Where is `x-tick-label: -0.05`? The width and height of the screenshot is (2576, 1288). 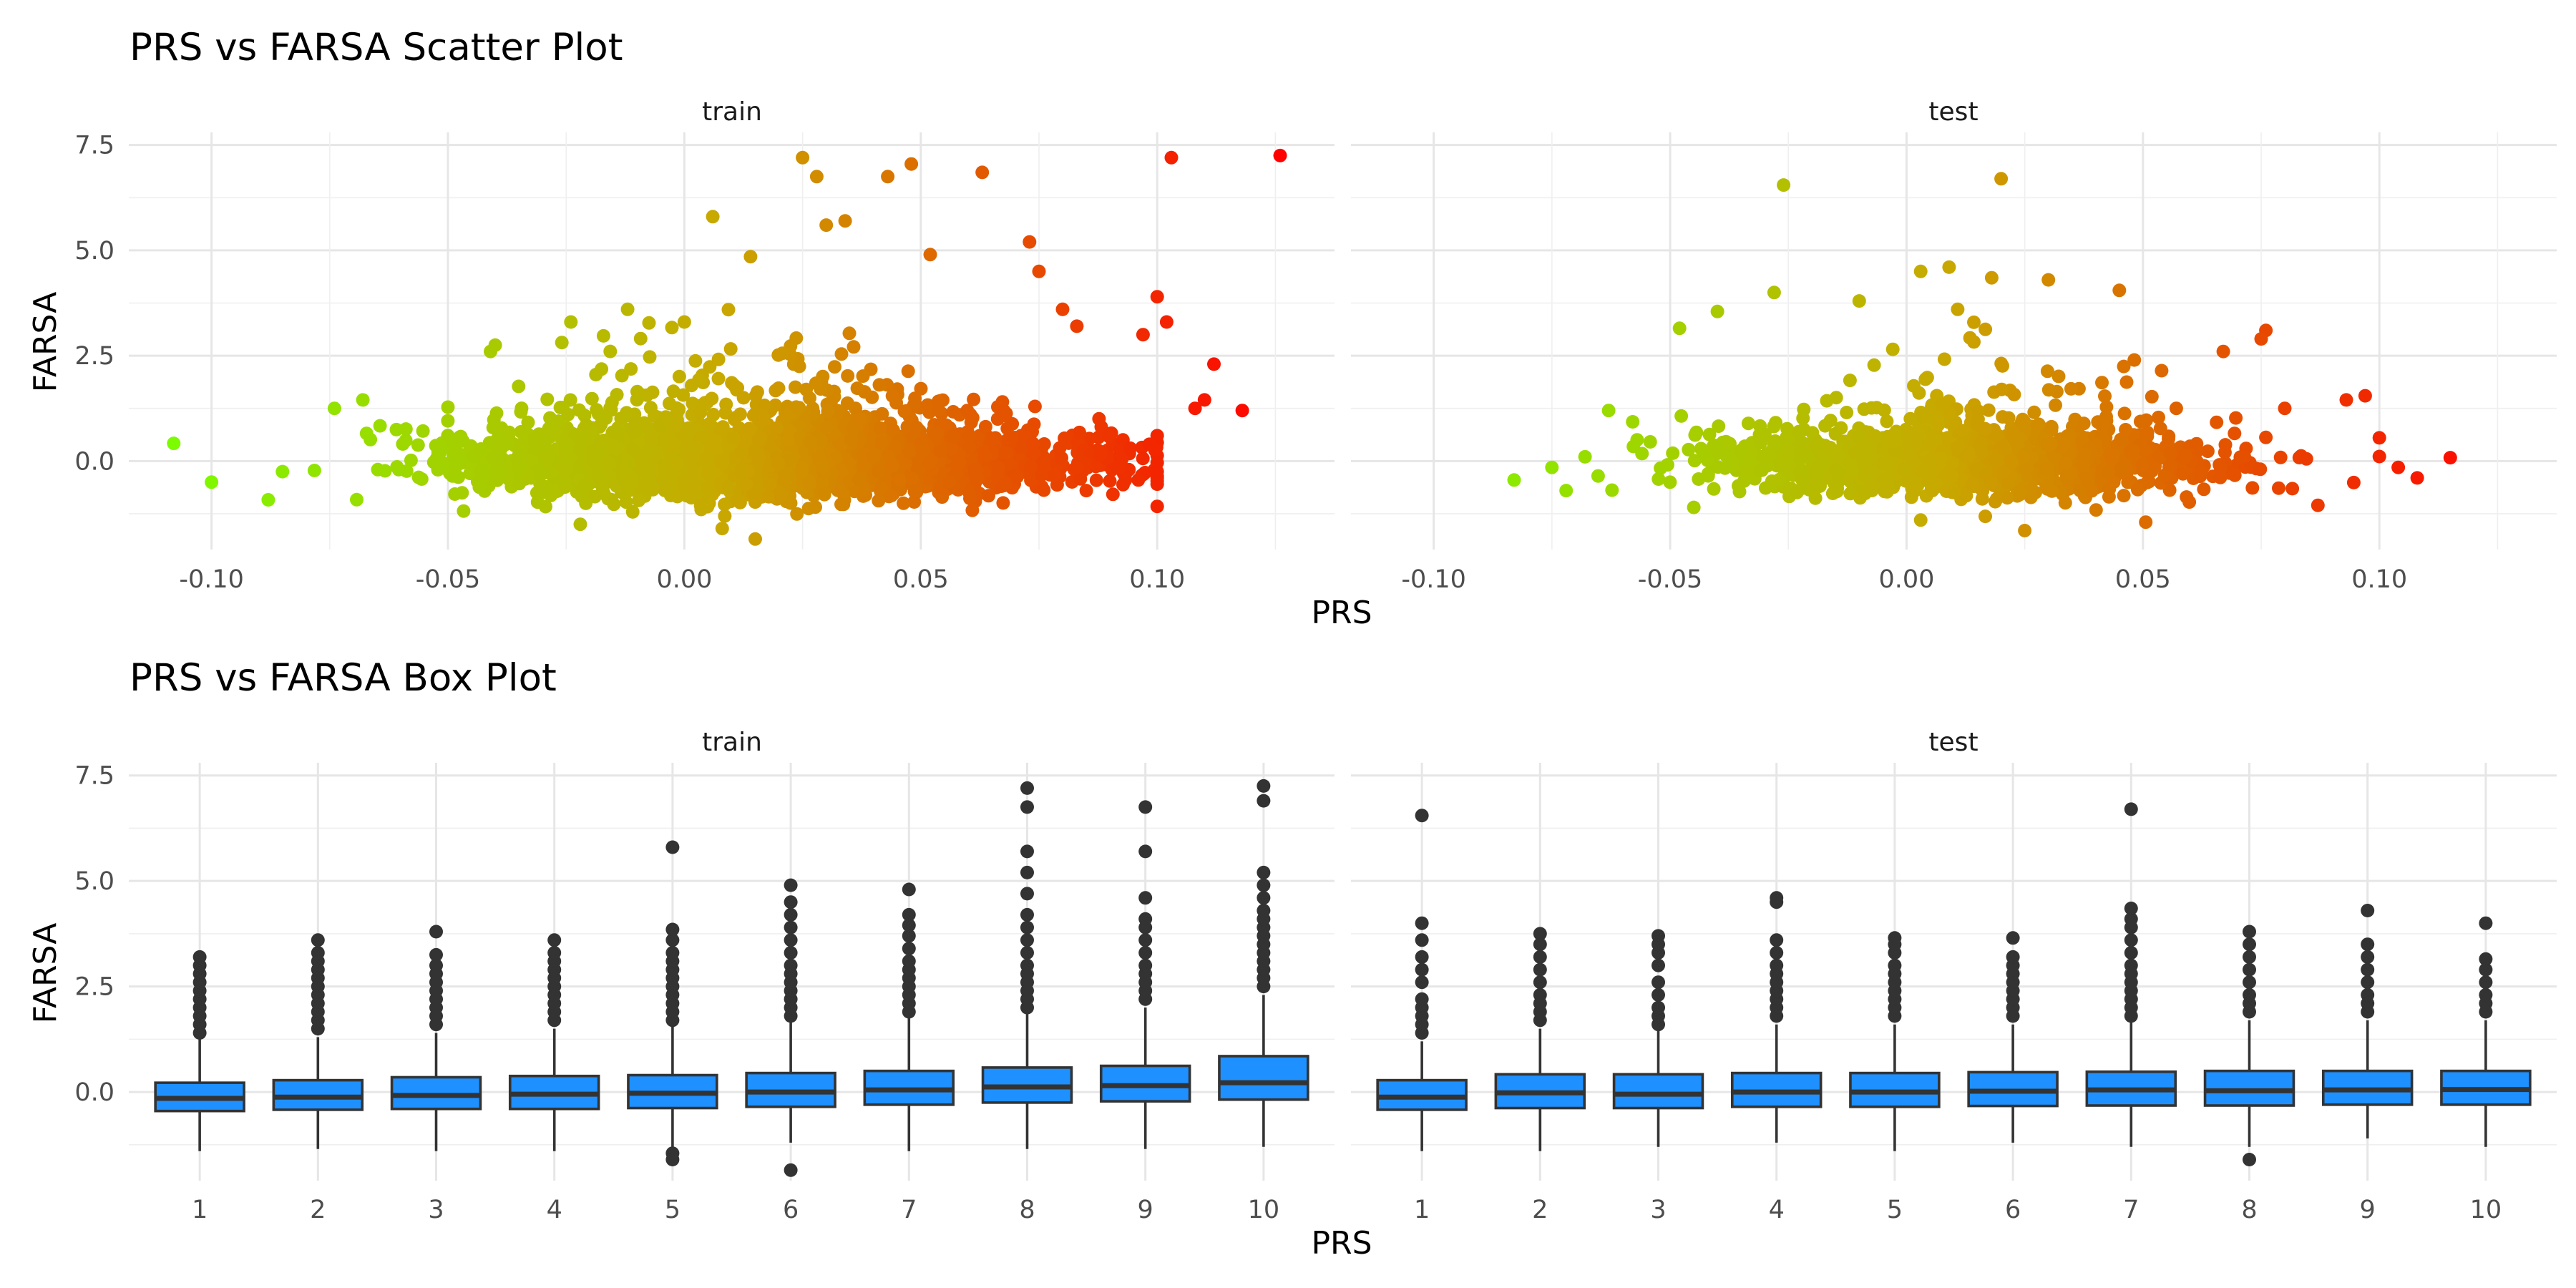 x-tick-label: -0.05 is located at coordinates (448, 579).